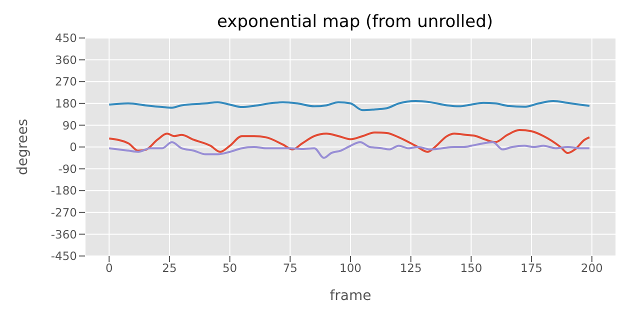 This screenshot has height=320, width=640. Describe the element at coordinates (351, 268) in the screenshot. I see `x-tick-label: 100` at that location.